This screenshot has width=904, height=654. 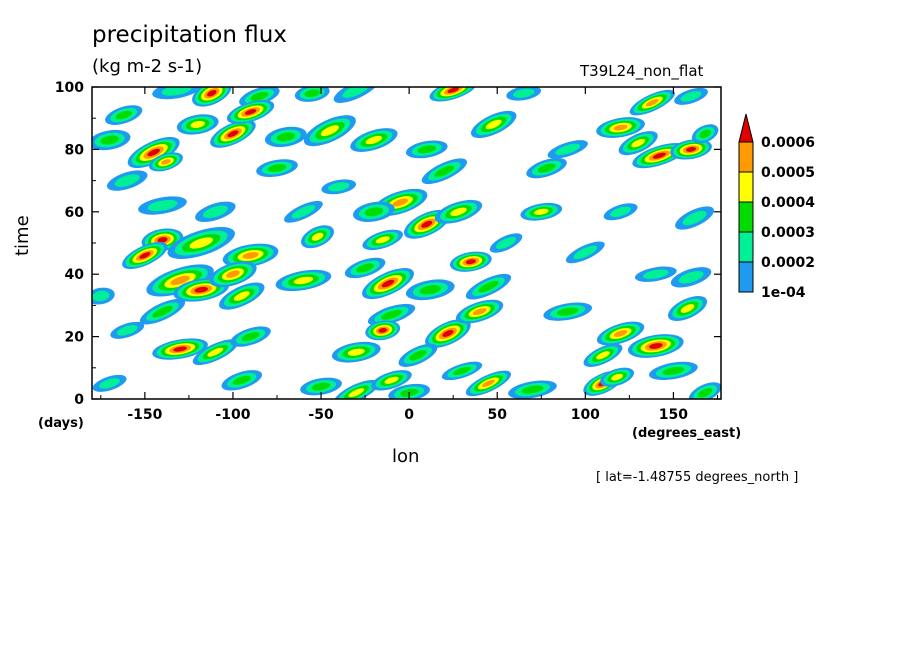 What do you see at coordinates (746, 128) in the screenshot?
I see `colorbar-max-arrow` at bounding box center [746, 128].